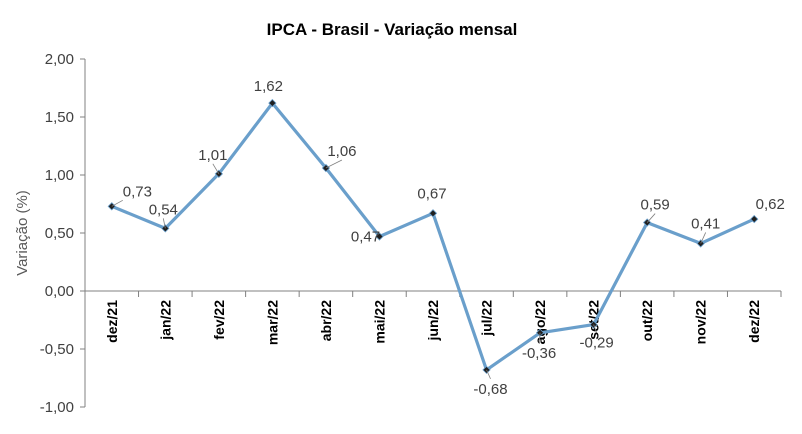  I want to click on data-label: 1,62, so click(268, 86).